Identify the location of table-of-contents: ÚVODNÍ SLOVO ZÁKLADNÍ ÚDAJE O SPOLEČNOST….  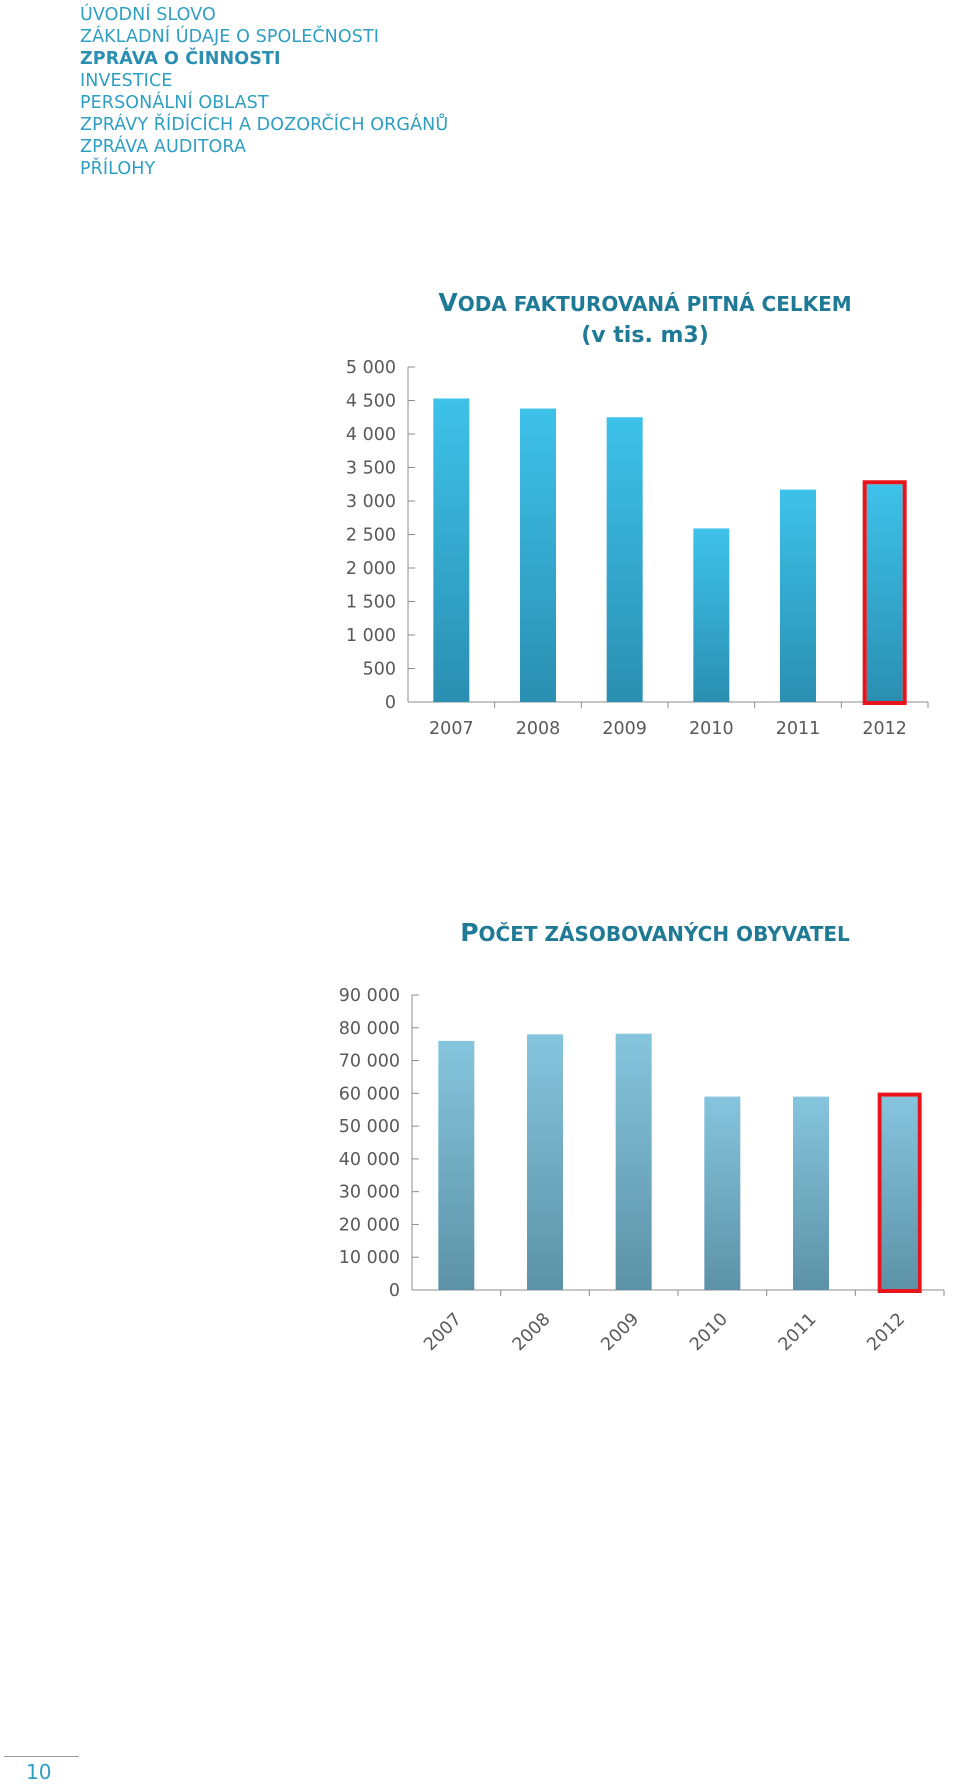
(264, 92).